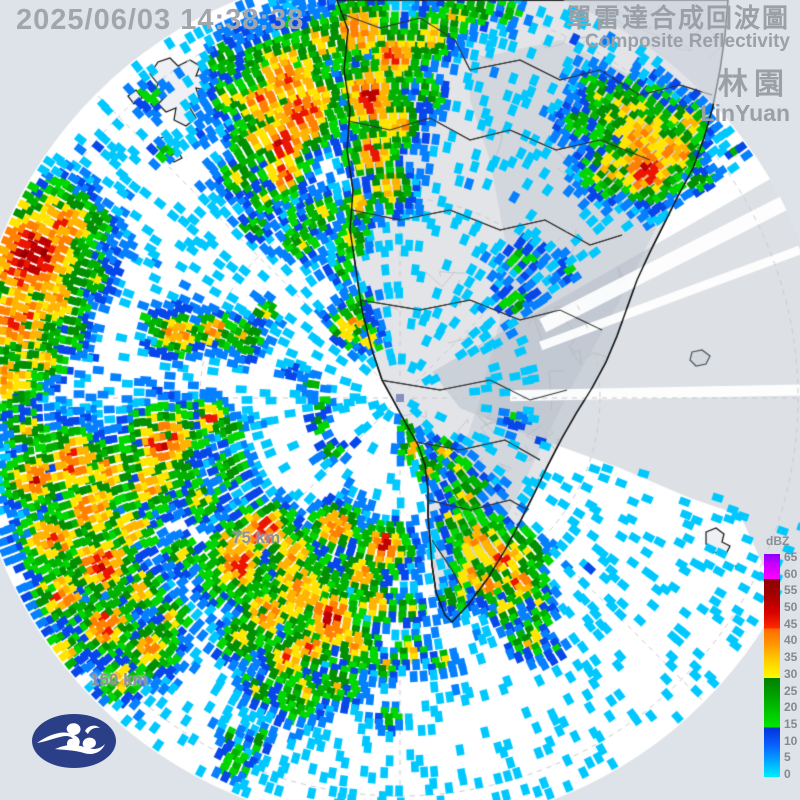  What do you see at coordinates (791, 740) in the screenshot?
I see `legend-tick-10: 10` at bounding box center [791, 740].